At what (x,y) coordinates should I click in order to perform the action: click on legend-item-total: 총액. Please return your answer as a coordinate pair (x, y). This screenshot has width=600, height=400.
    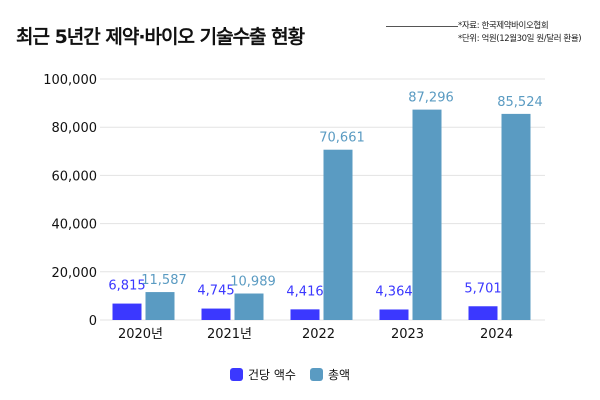
    Looking at the image, I should click on (330, 374).